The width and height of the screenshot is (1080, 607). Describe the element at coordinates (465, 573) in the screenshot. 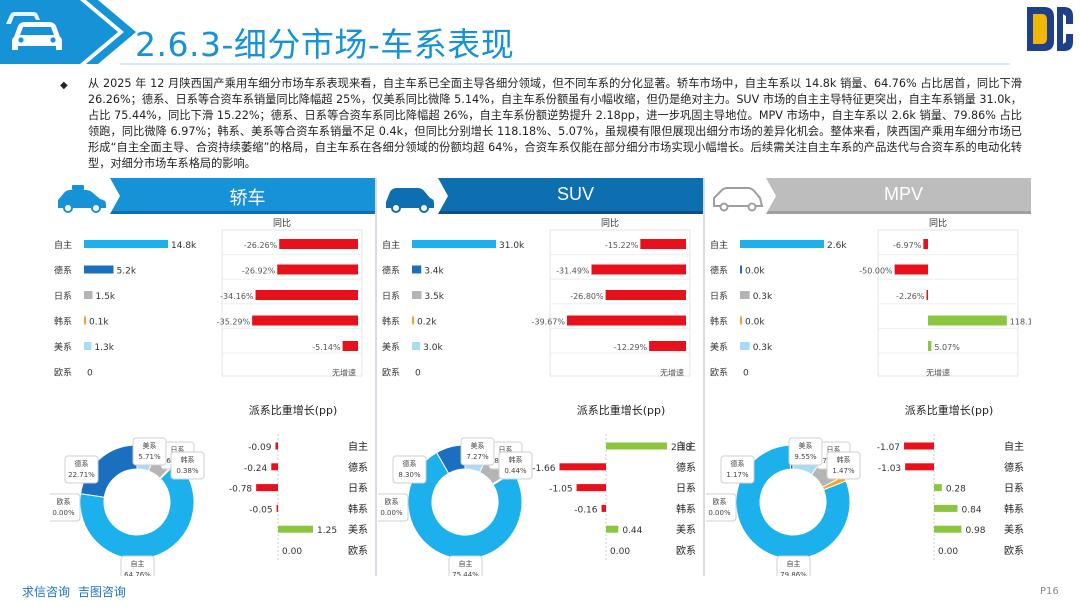

I see `callout-share: 75.44%` at that location.